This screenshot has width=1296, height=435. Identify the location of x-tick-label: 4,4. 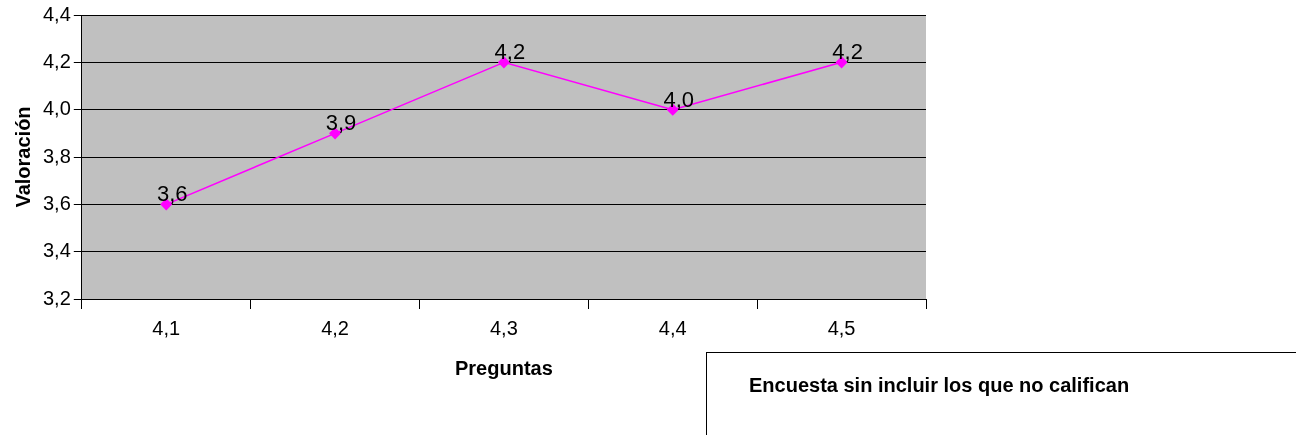
(672, 327).